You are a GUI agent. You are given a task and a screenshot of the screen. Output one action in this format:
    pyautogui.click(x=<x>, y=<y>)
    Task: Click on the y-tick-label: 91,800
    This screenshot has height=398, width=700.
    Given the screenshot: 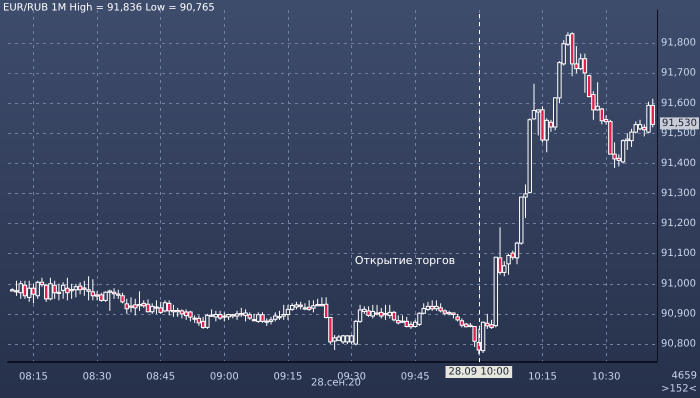 What is the action you would take?
    pyautogui.click(x=678, y=43)
    